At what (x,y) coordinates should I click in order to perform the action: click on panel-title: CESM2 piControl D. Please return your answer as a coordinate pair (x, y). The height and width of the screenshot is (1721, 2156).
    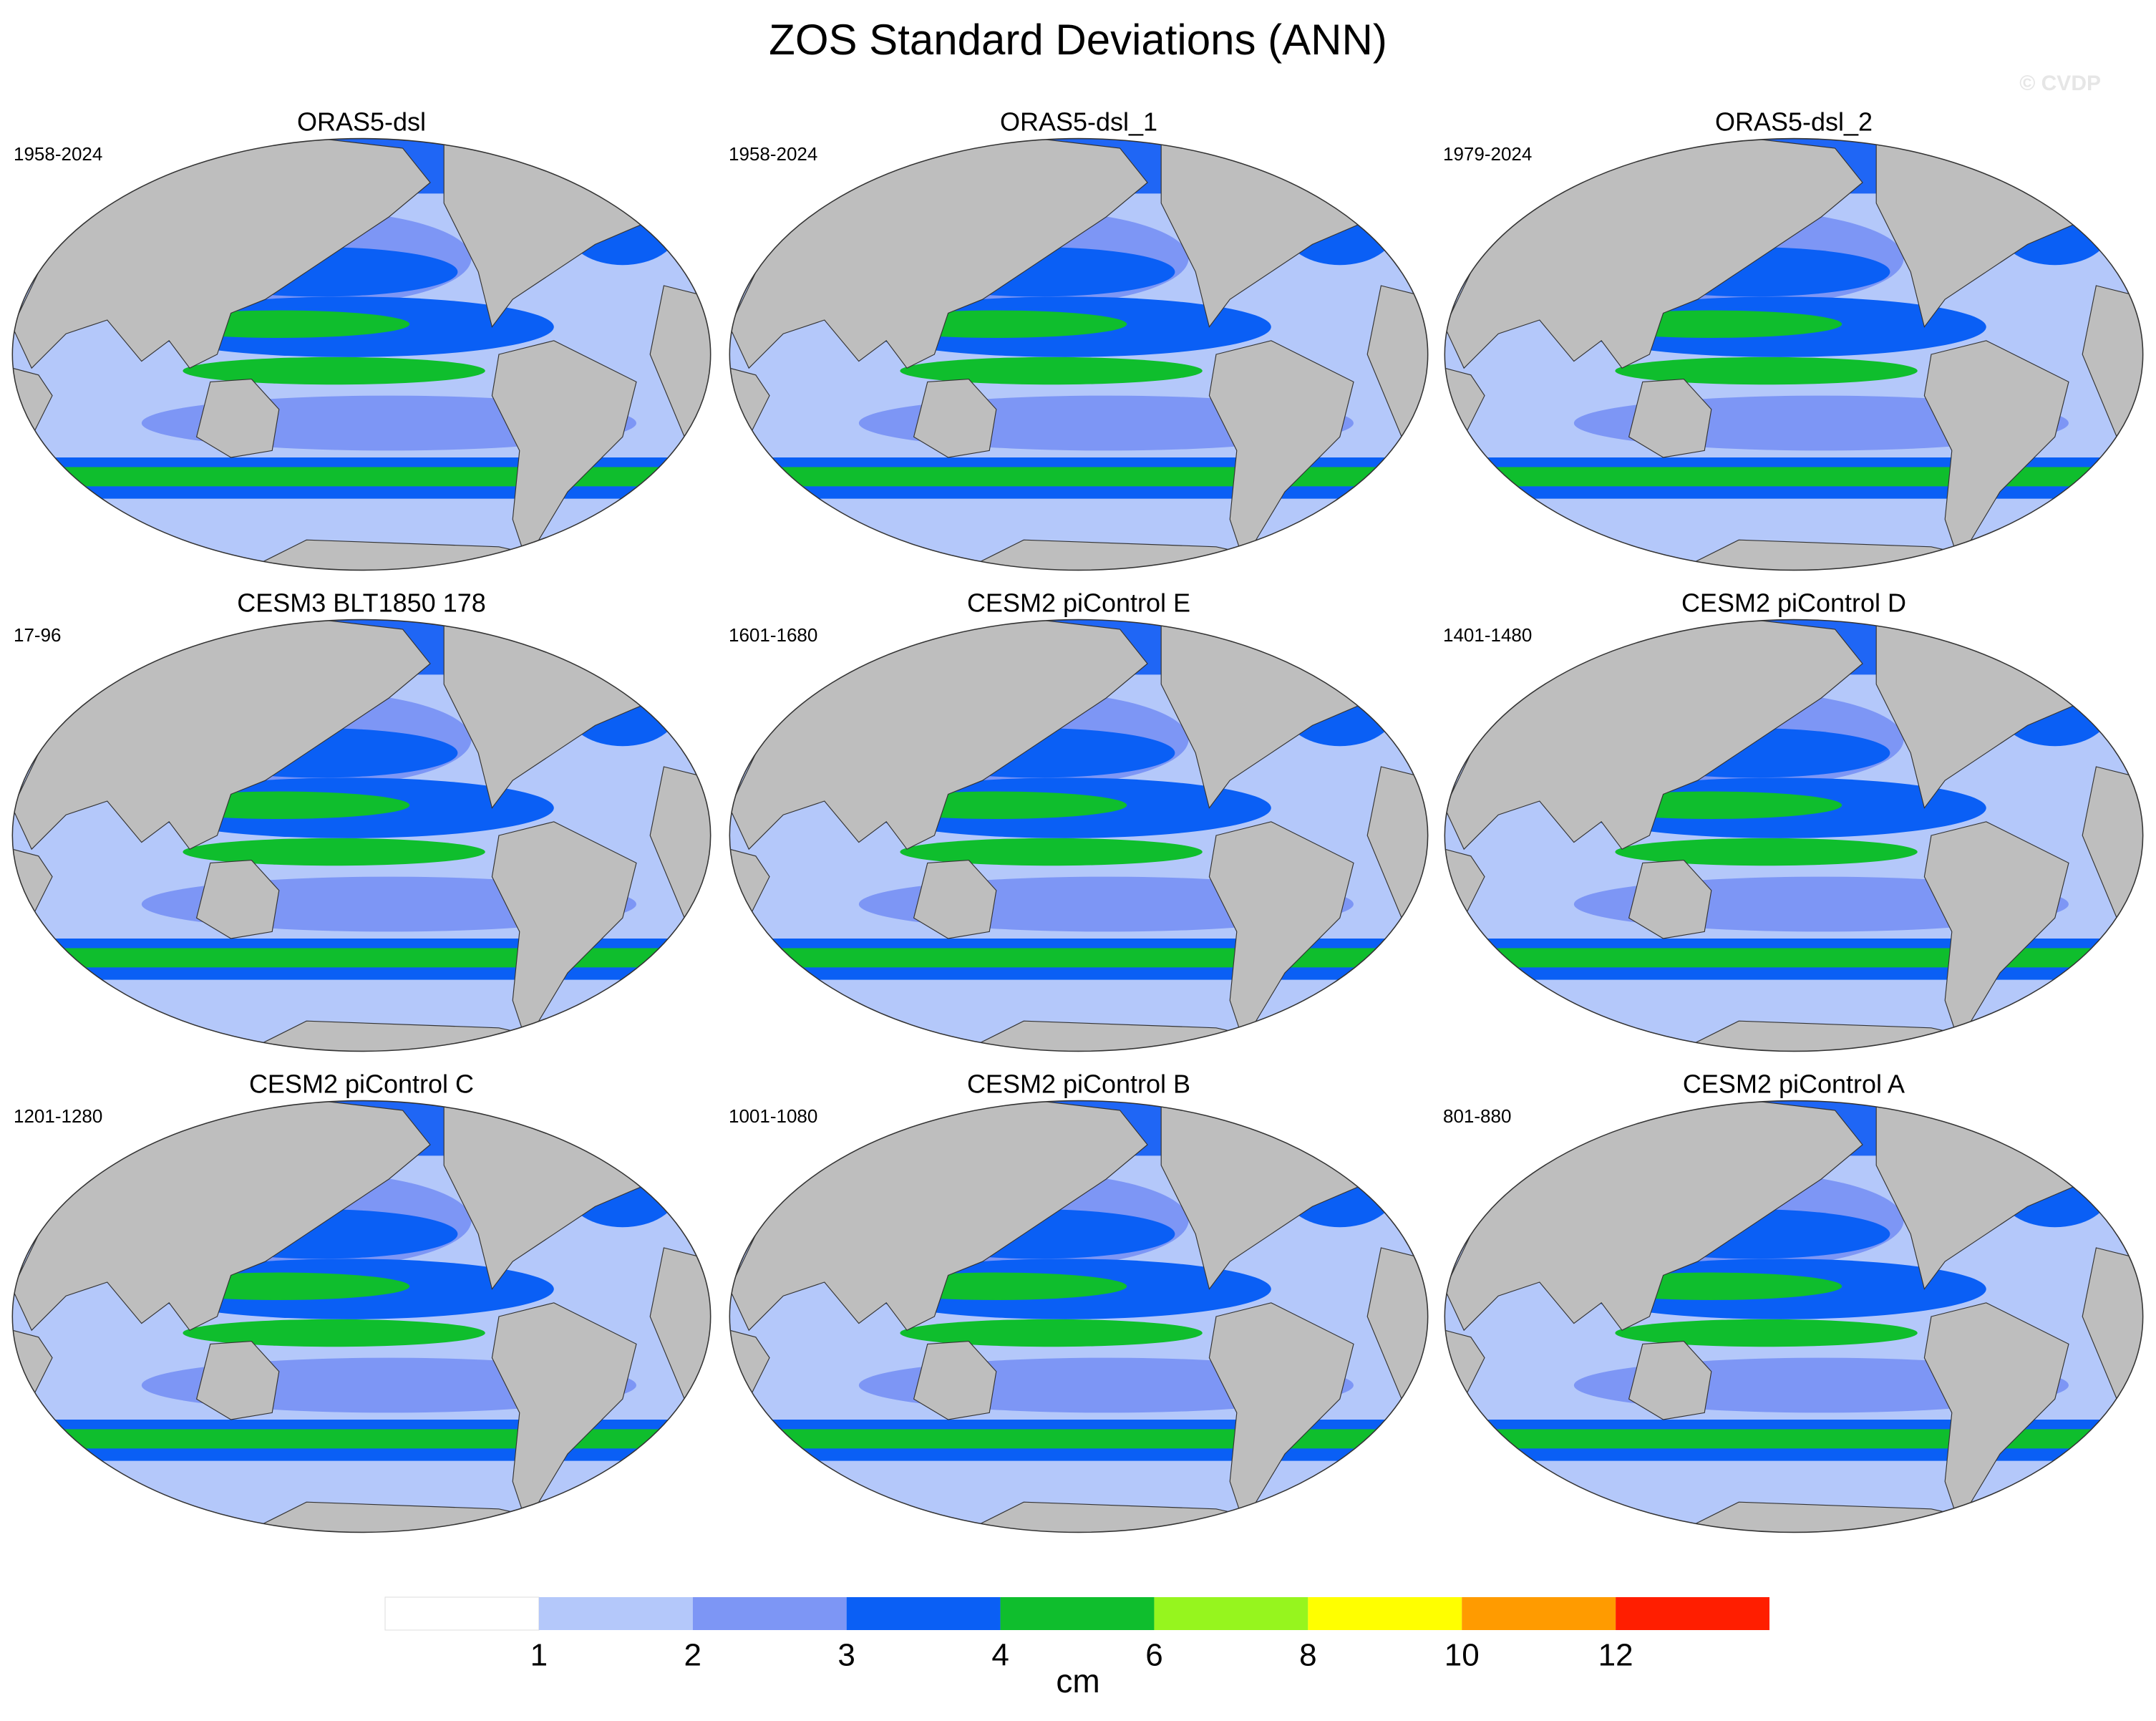
    Looking at the image, I should click on (1794, 603).